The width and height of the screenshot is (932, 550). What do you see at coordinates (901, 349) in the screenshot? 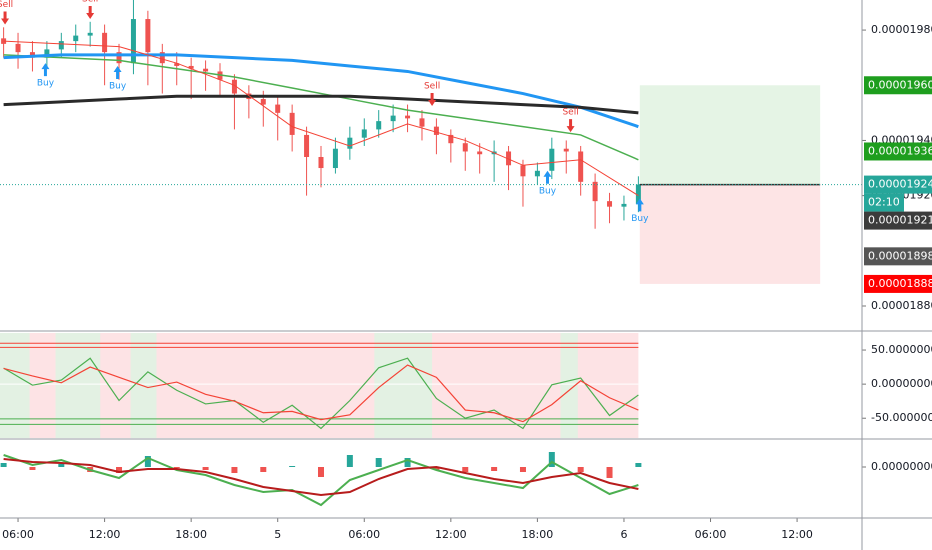
I see `y-tick-label: 50.00000000` at bounding box center [901, 349].